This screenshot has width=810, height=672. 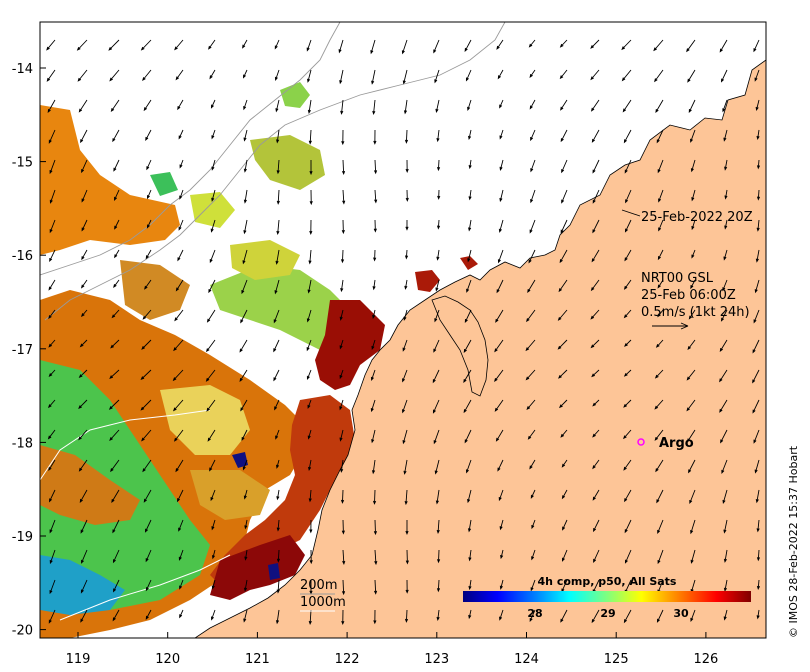 What do you see at coordinates (676, 443) in the screenshot?
I see `argo-label: Argo` at bounding box center [676, 443].